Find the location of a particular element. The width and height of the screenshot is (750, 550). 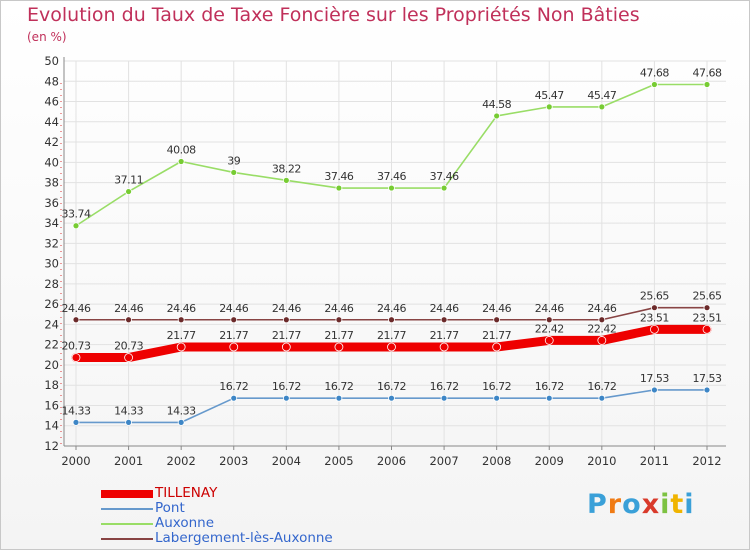

logo-letter: o is located at coordinates (632, 504).